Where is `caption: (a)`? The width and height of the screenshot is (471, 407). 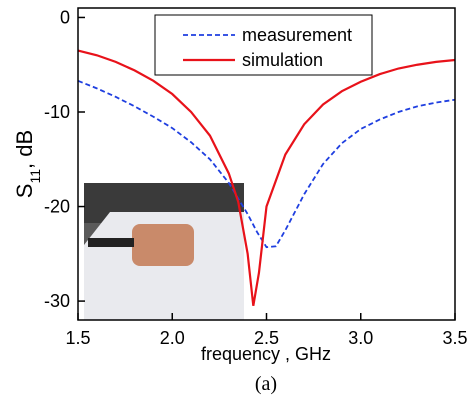
caption: (a) is located at coordinates (266, 384).